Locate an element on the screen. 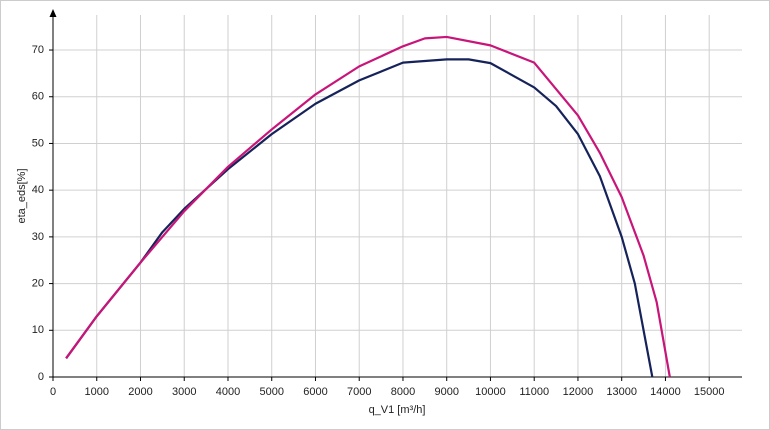 This screenshot has width=770, height=430. x-tick-label: 6000 is located at coordinates (315, 392).